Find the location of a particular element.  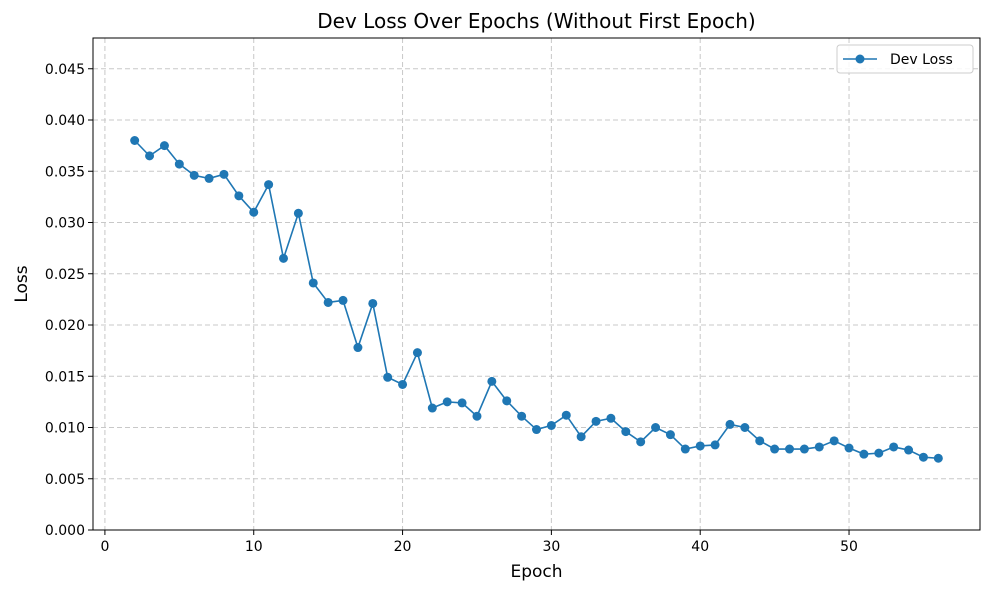

x-tick-label: 10 is located at coordinates (254, 547).